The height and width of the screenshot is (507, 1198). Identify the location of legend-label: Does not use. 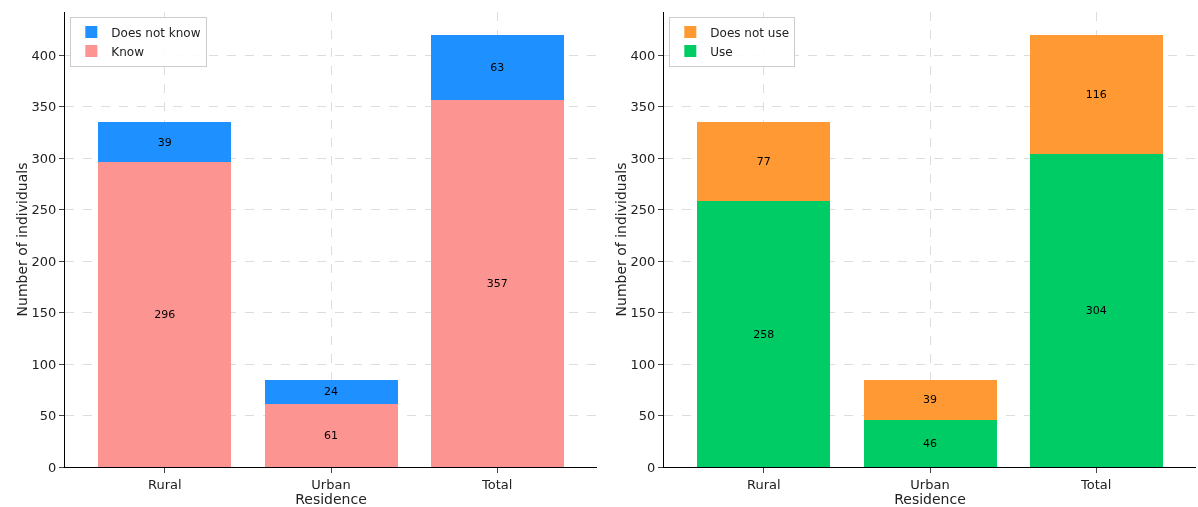
(750, 32).